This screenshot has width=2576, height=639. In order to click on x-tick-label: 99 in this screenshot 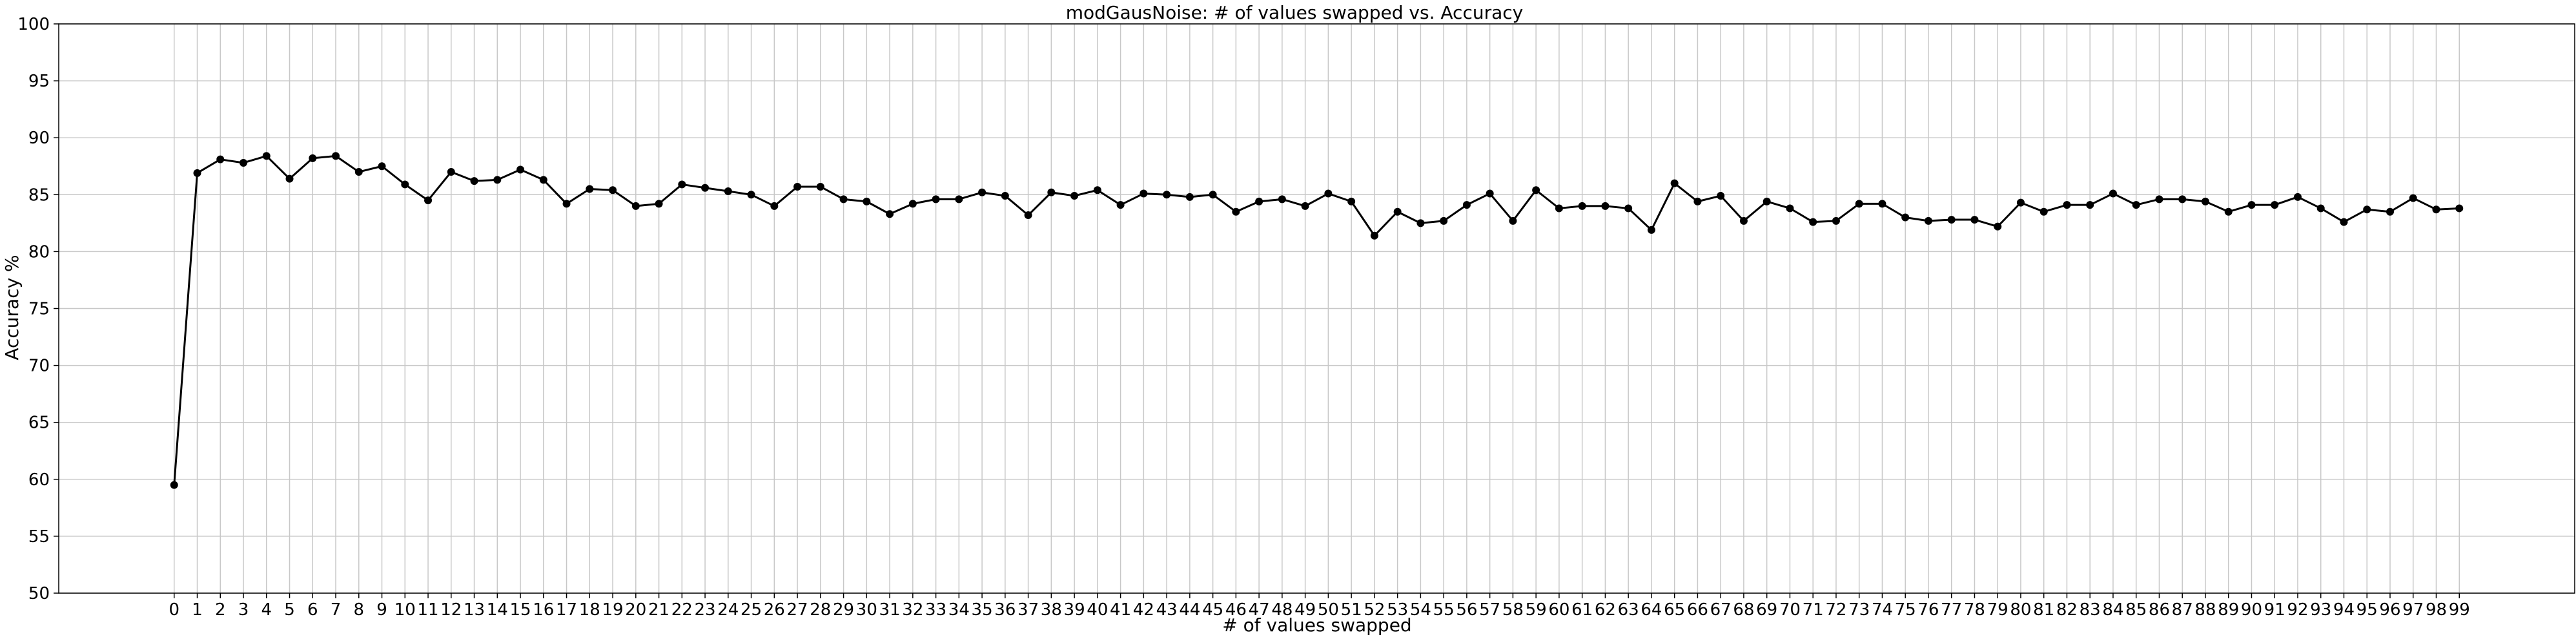, I will do `click(2460, 610)`.